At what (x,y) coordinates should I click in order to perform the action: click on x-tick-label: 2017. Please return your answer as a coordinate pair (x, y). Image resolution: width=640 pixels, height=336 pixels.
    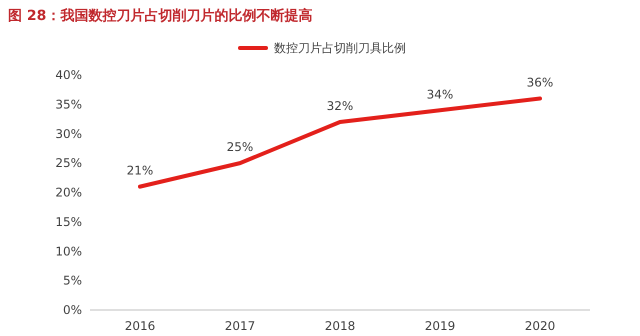
    Looking at the image, I should click on (240, 326).